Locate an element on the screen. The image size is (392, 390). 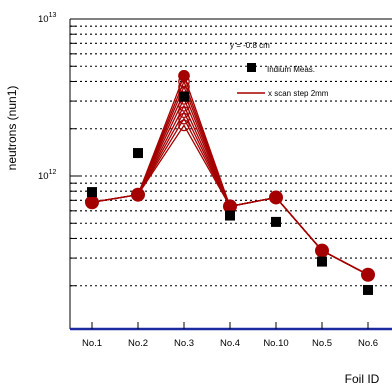
legend-header: y = -0.8 cm is located at coordinates (250, 45).